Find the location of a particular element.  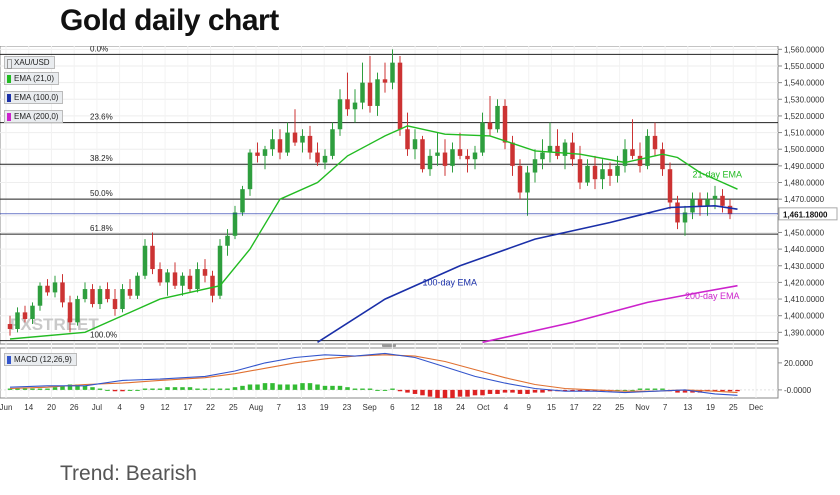

x-tick-label: Sep is located at coordinates (370, 407).